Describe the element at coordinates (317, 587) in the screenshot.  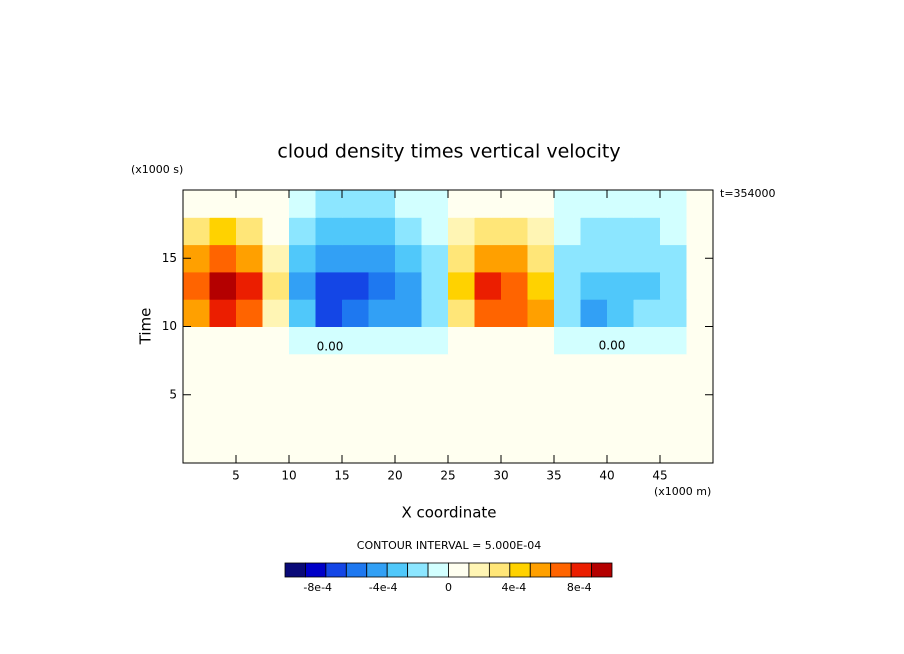
I see `colorbar-label: -8e-4` at that location.